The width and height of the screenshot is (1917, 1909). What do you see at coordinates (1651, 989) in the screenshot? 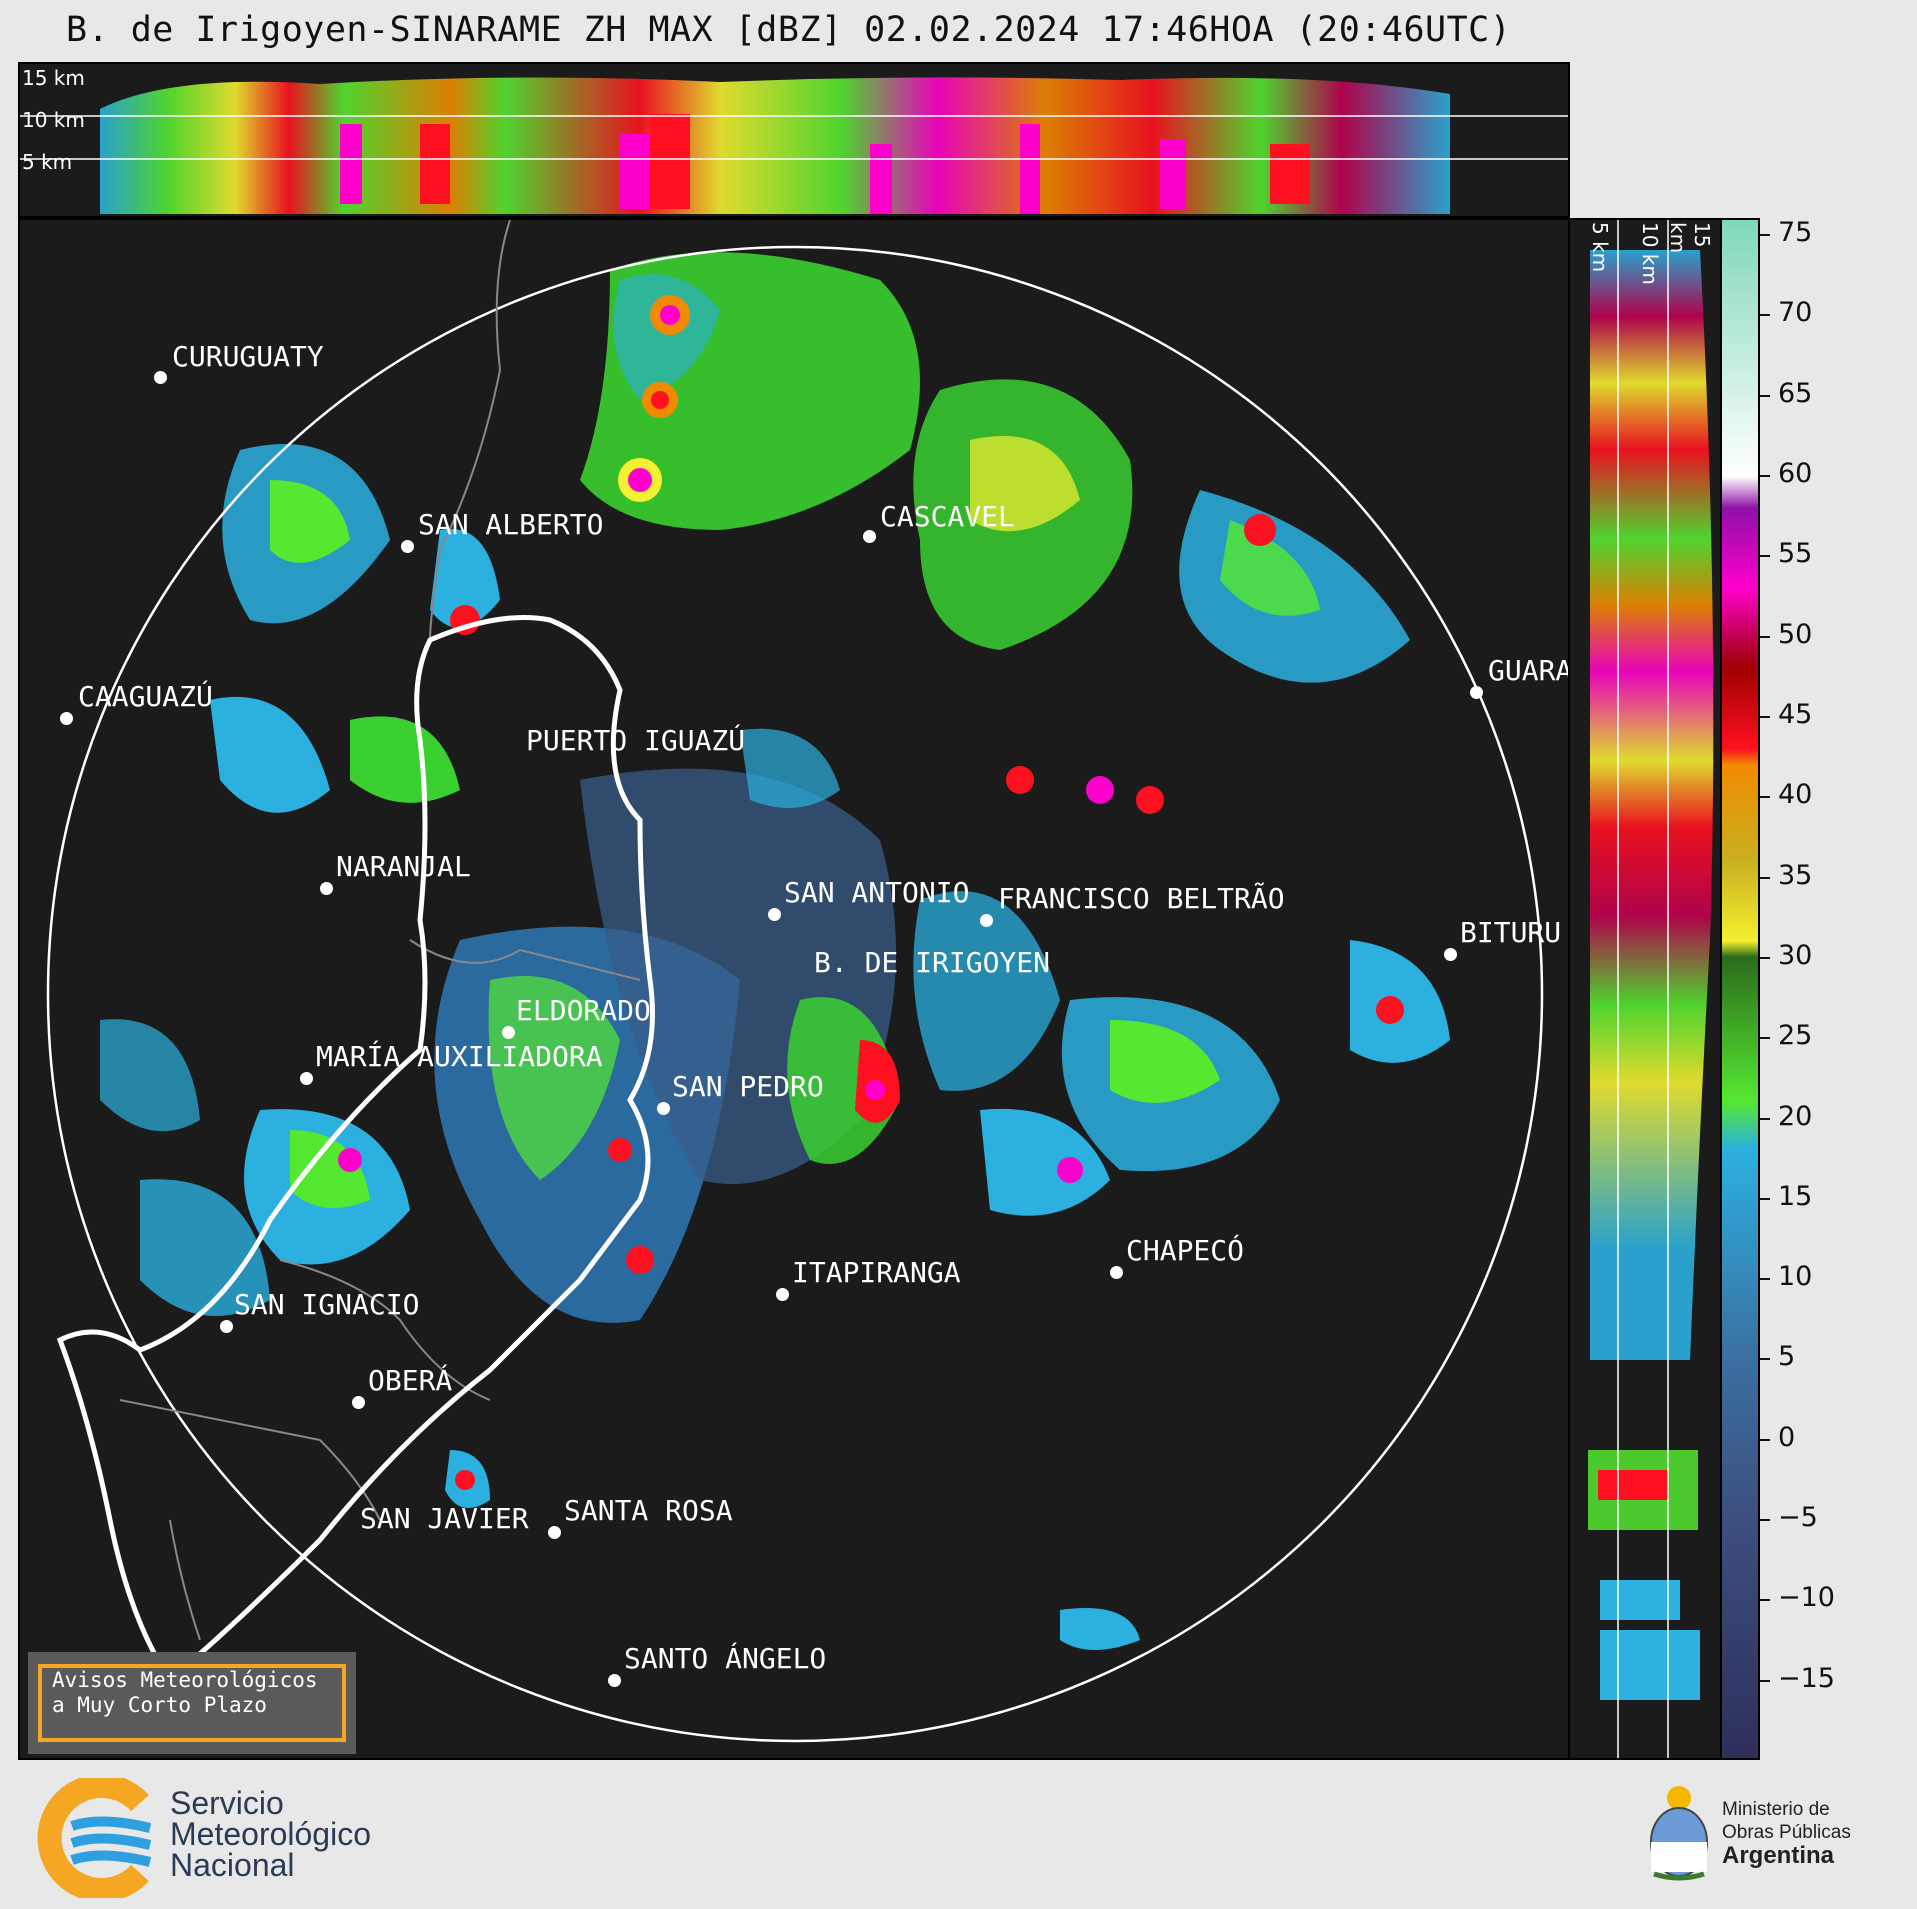
I see `side-cross-section-svg` at bounding box center [1651, 989].